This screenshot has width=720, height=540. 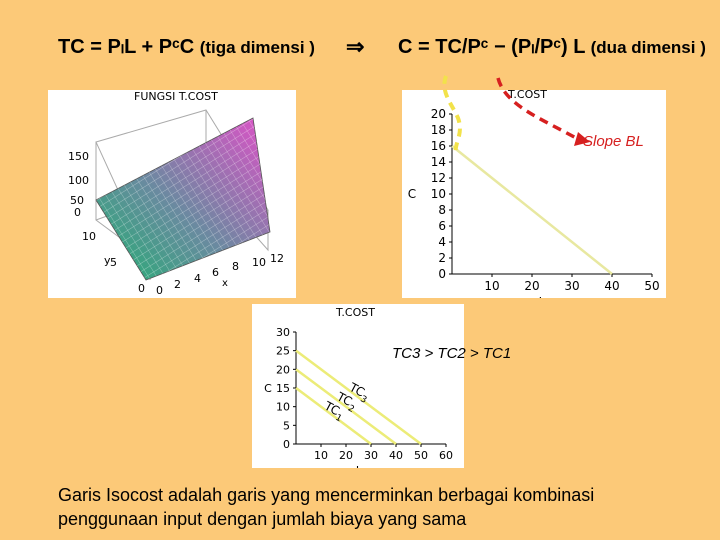 What do you see at coordinates (176, 96) in the screenshot?
I see `surface-plot-title: FUNGSI T.COST` at bounding box center [176, 96].